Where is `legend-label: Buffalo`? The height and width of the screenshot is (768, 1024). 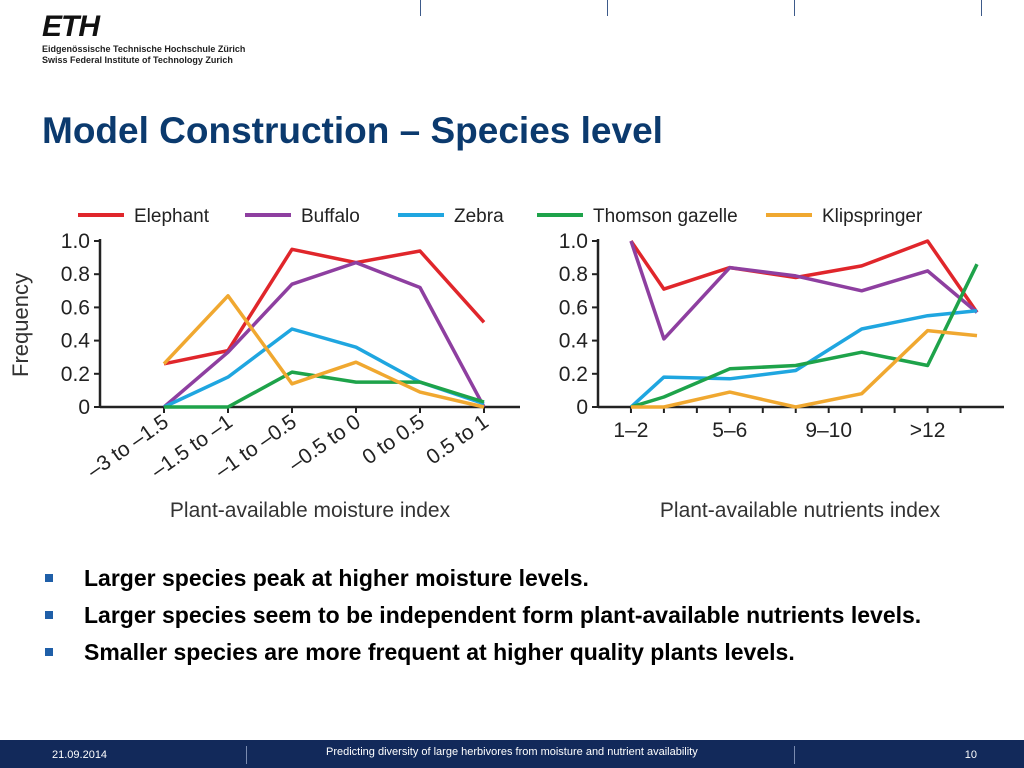
legend-label: Buffalo is located at coordinates (330, 216).